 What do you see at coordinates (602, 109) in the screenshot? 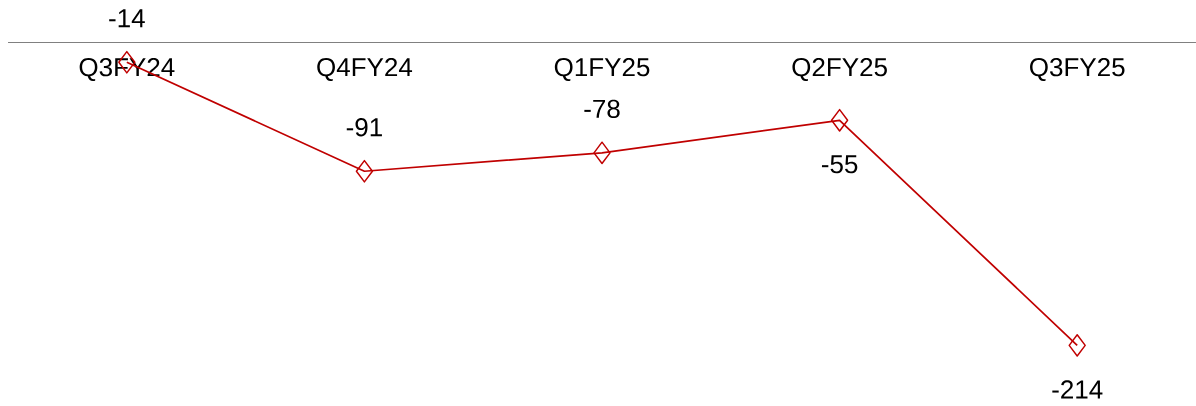
I see `data-label: -78` at bounding box center [602, 109].